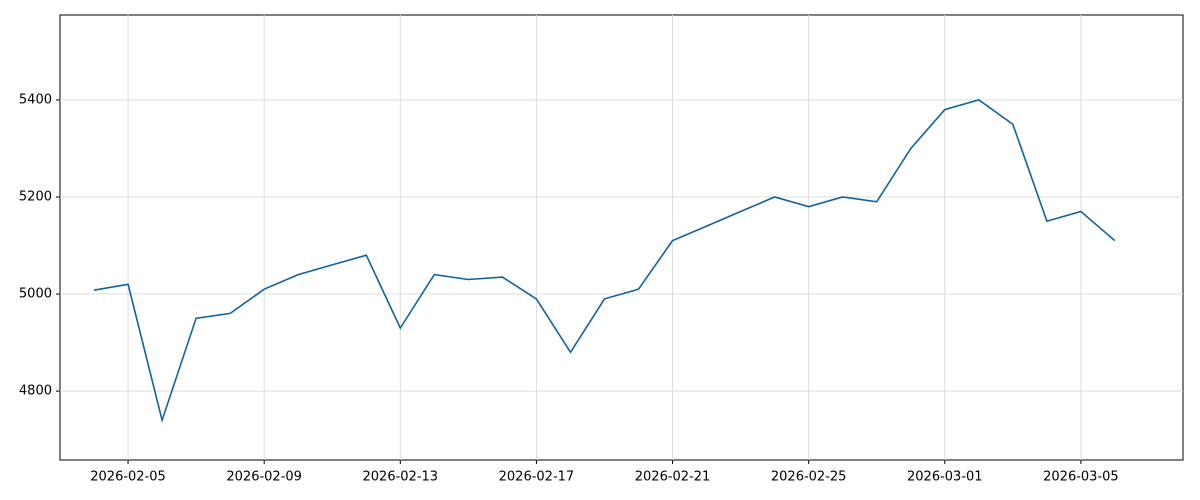 This screenshot has width=1200, height=500. I want to click on x-tick-label: 2026-02-13, so click(401, 477).